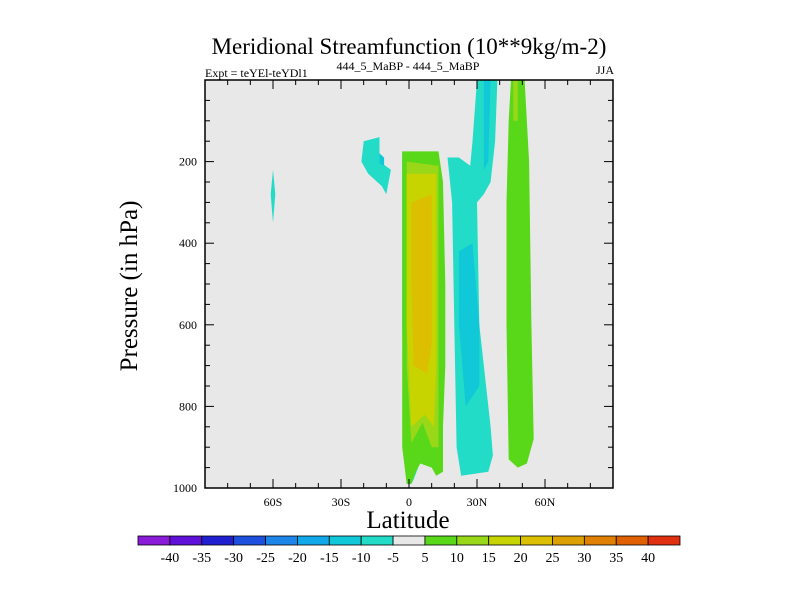 Image resolution: width=800 pixels, height=600 pixels. What do you see at coordinates (188, 406) in the screenshot?
I see `y-tick-label: 800` at bounding box center [188, 406].